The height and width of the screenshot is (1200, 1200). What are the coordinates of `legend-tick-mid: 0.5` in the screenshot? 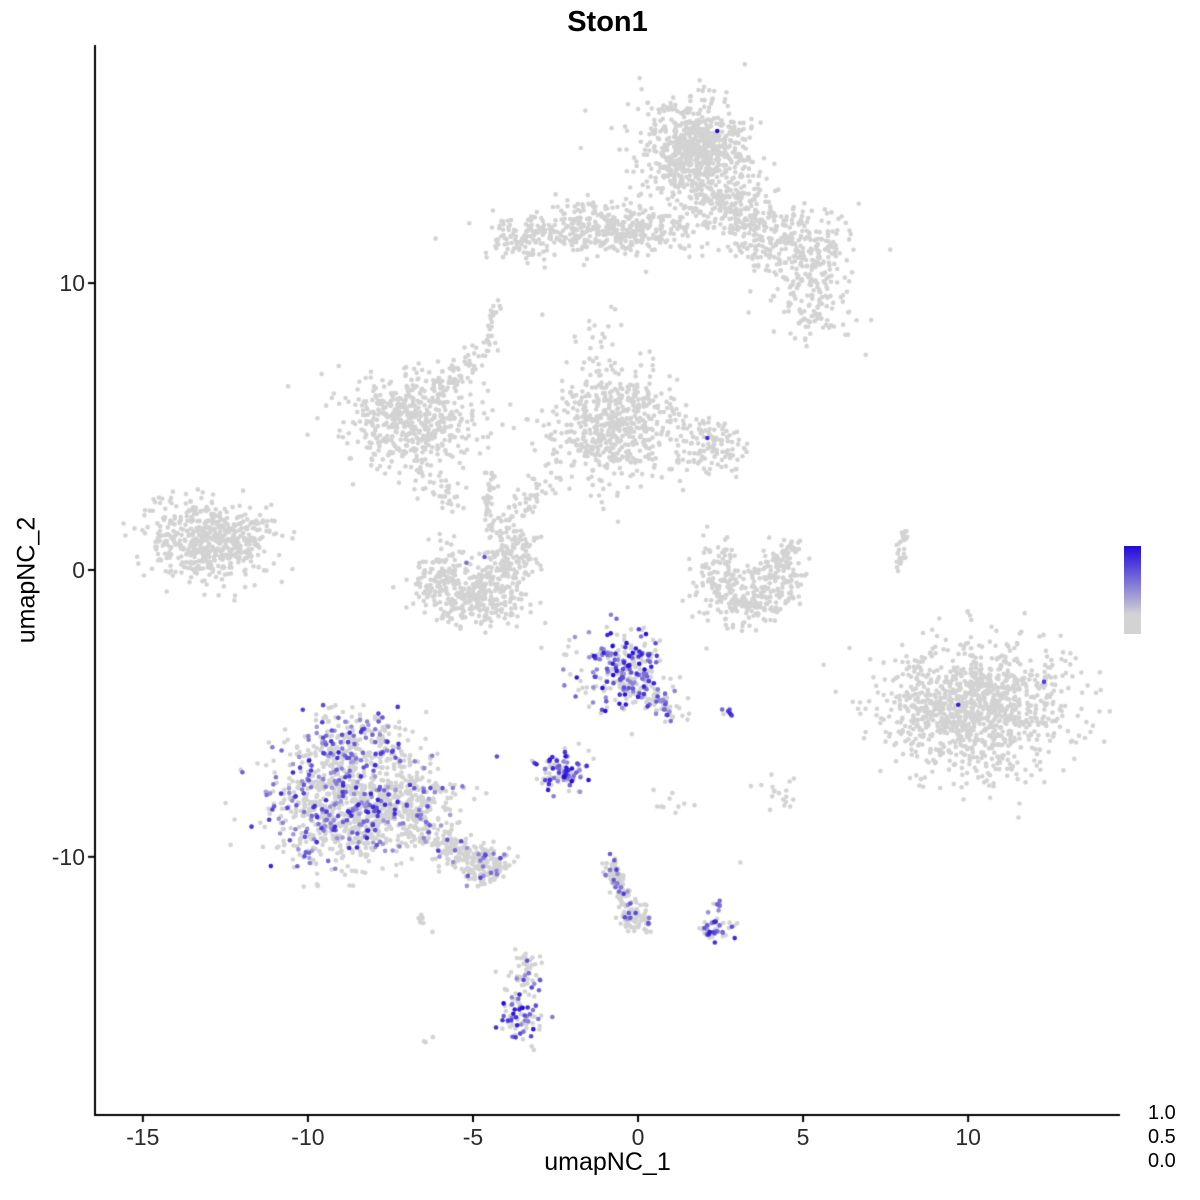 It's located at (1162, 1137).